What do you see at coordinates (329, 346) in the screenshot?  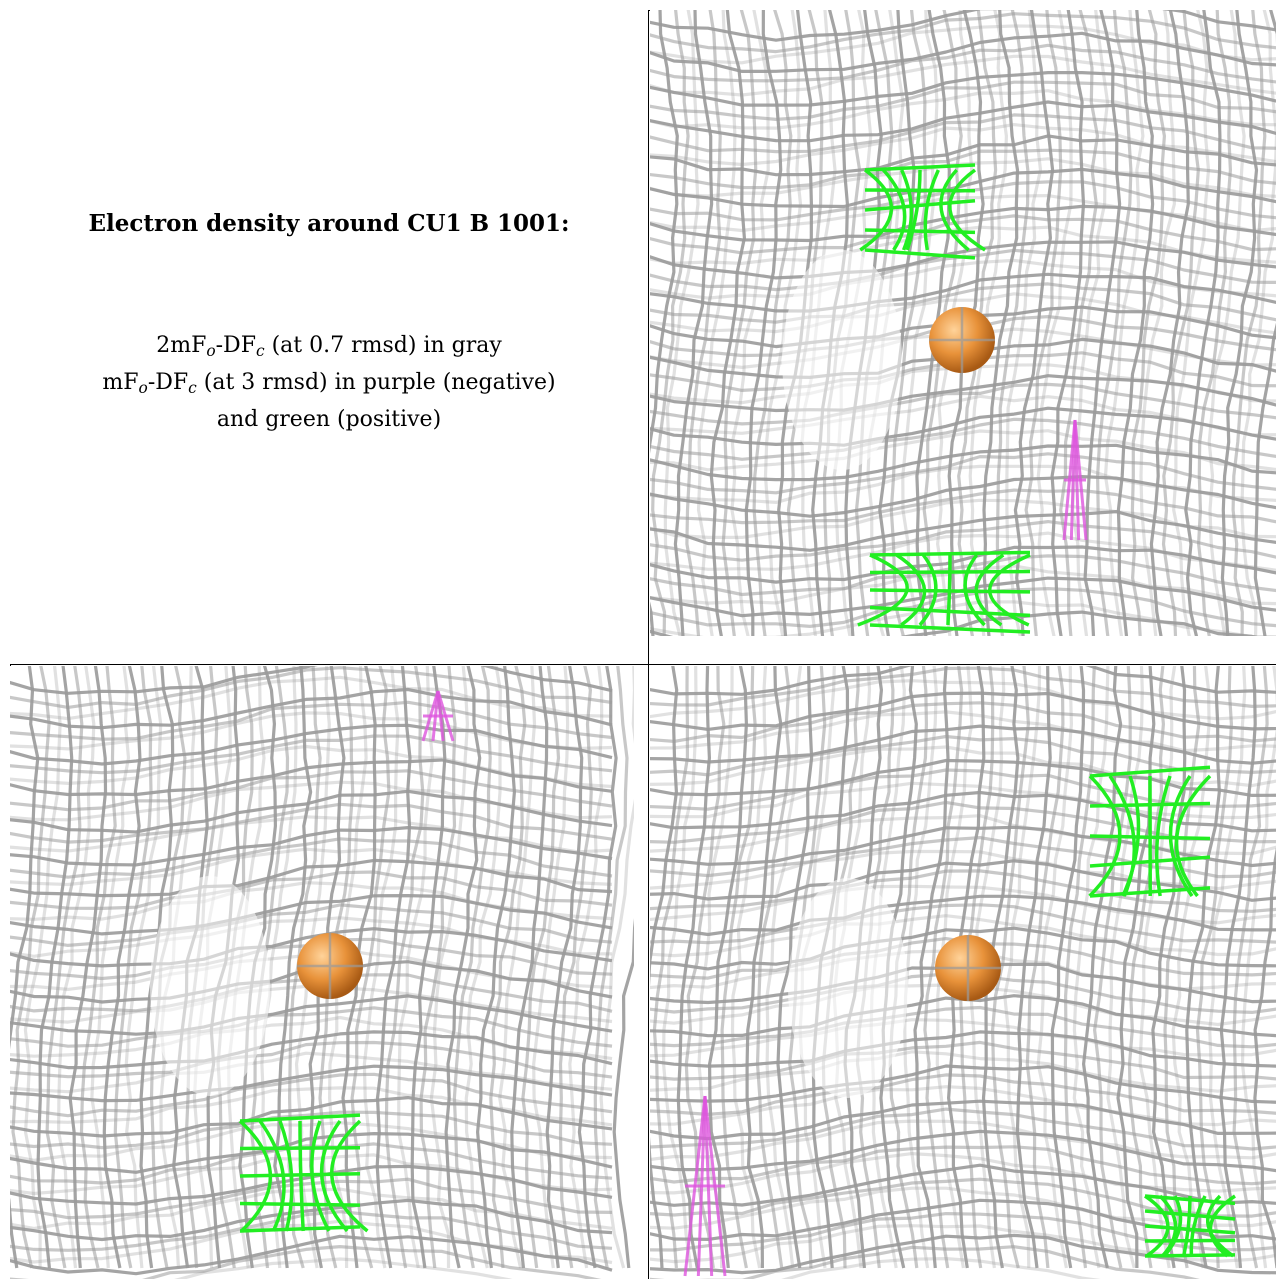 I see `legend-line-2fofc: 2mFo-DFc (at 0.7 rmsd) in gray` at bounding box center [329, 346].